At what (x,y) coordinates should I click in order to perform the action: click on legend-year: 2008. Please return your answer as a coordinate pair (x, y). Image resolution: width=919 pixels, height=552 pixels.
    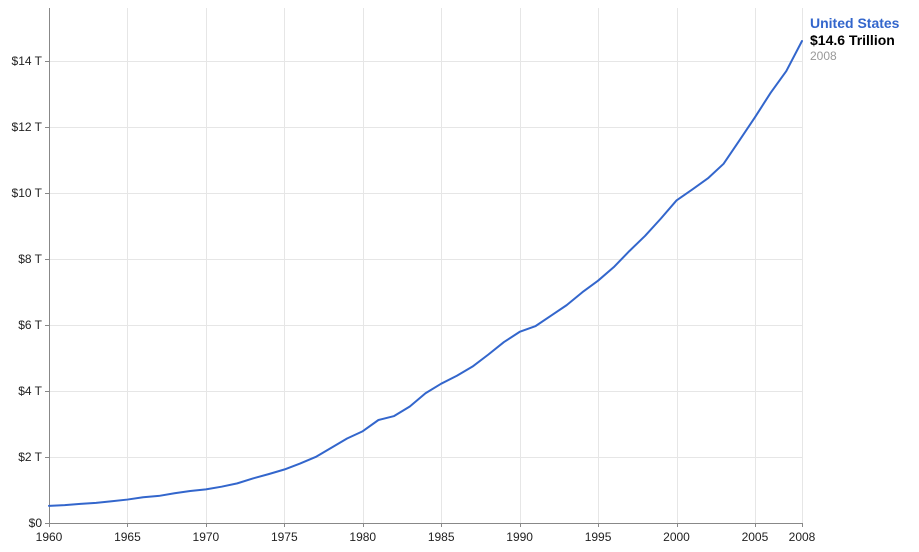
    Looking at the image, I should click on (823, 56).